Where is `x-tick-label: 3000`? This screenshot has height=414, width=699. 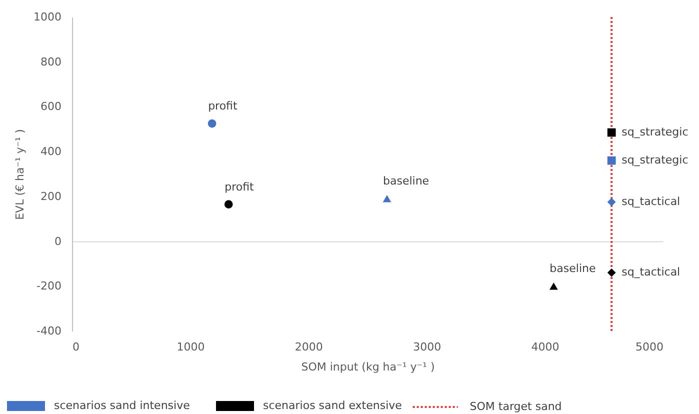
x-tick-label: 3000 is located at coordinates (427, 347).